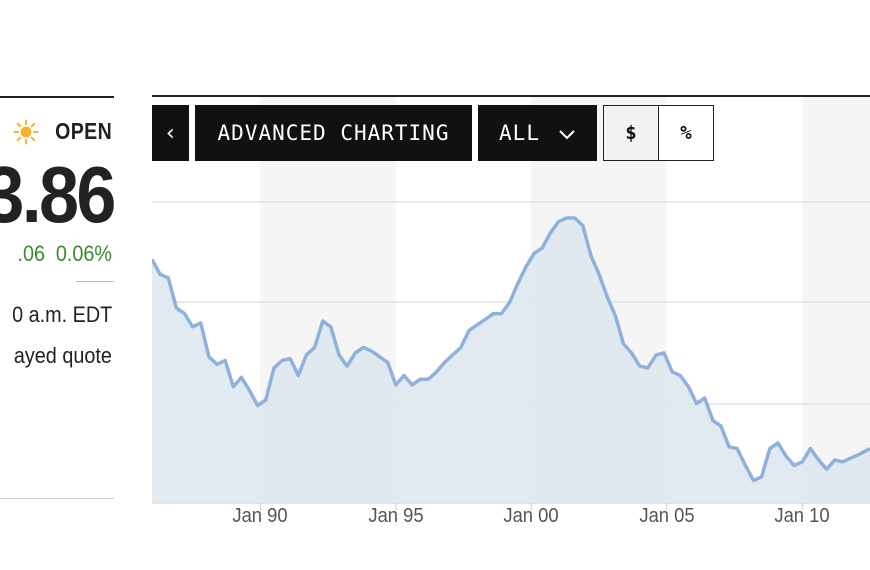 This screenshot has height=570, width=870. What do you see at coordinates (63, 355) in the screenshot?
I see `delayed-quote-note: ayed quote` at bounding box center [63, 355].